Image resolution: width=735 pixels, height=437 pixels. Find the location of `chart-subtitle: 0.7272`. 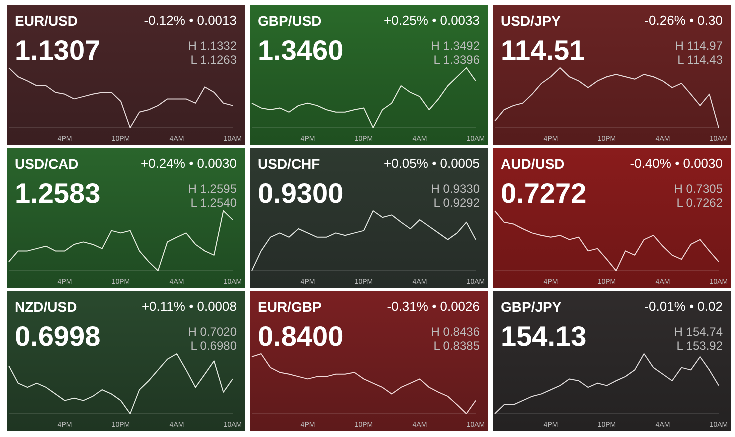

chart-subtitle: 0.7272 is located at coordinates (544, 194).